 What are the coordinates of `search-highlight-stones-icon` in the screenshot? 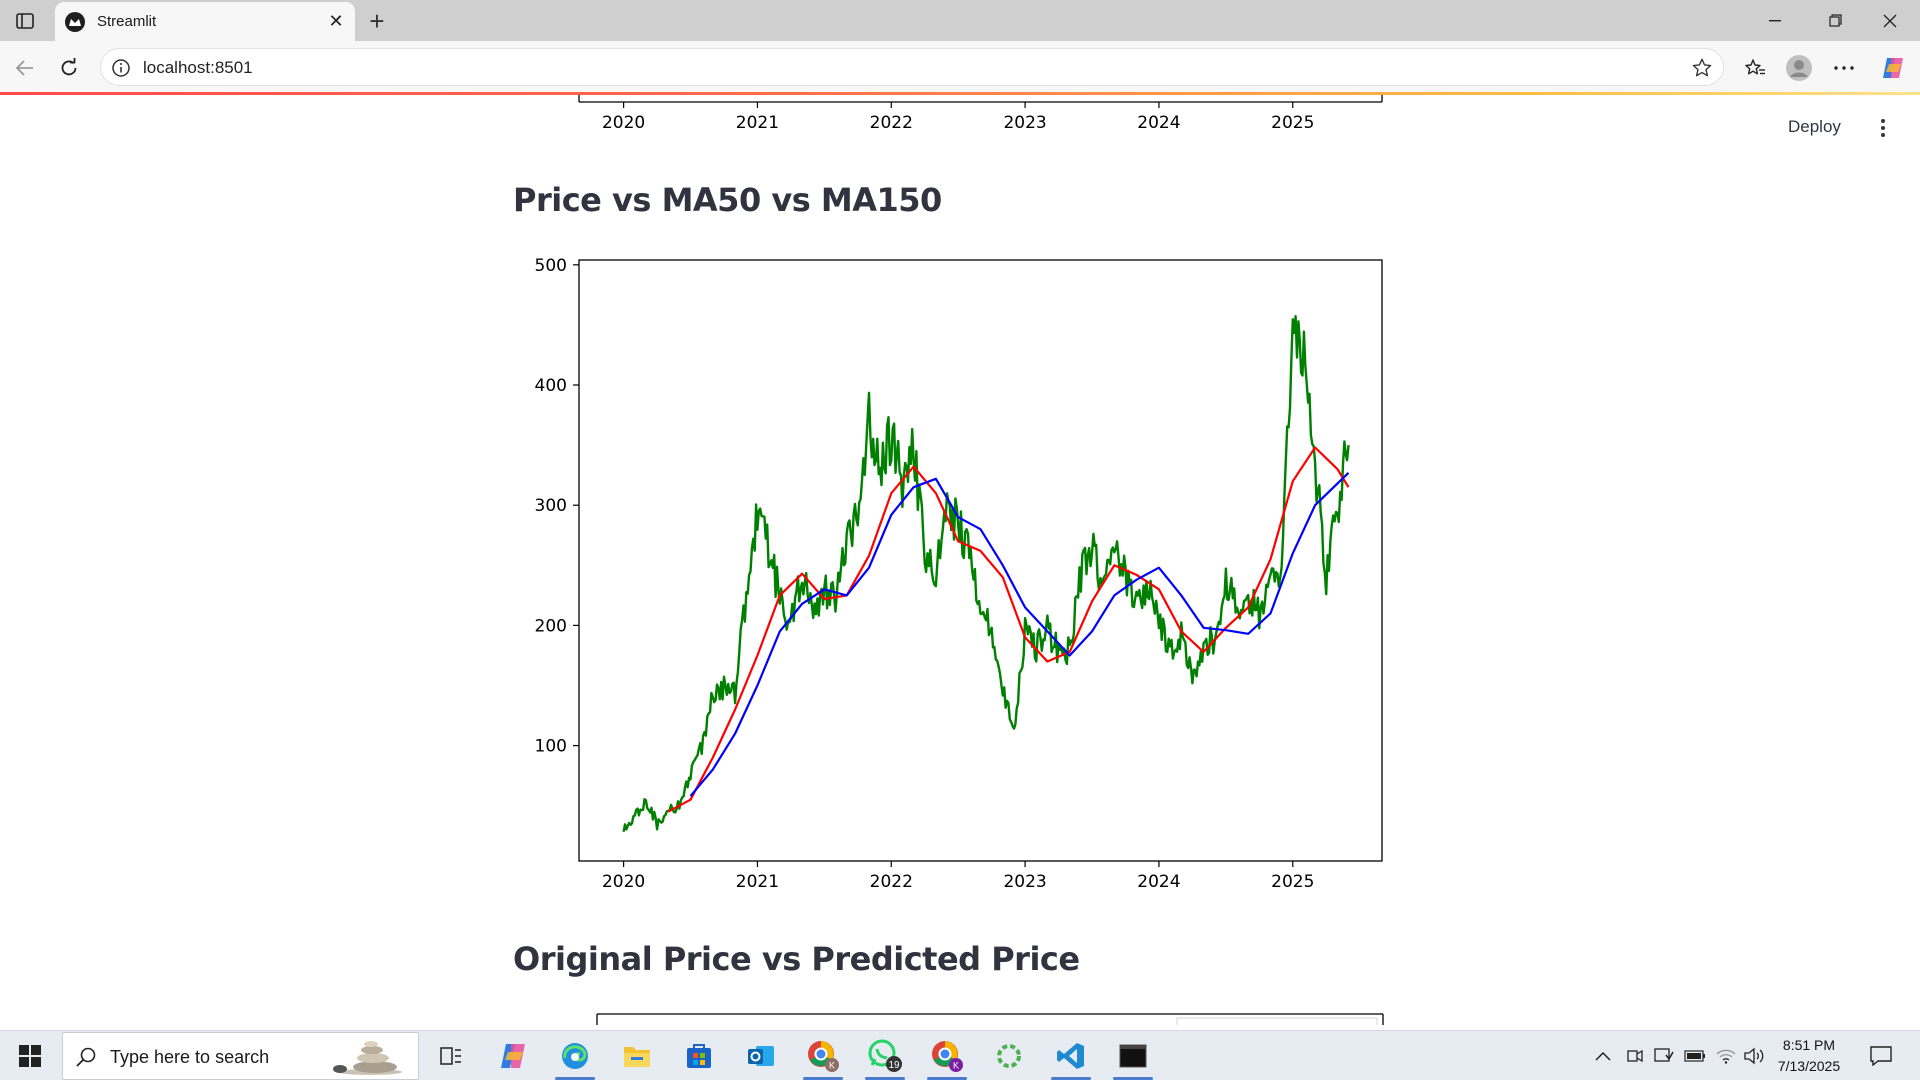 It's located at (367, 1058).